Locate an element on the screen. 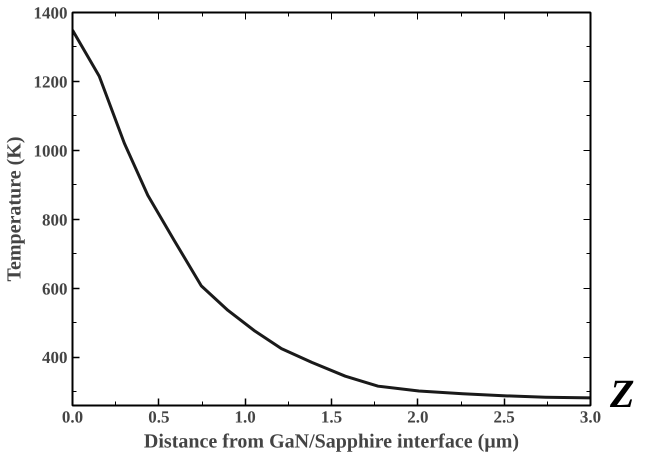 This screenshot has width=660, height=461. x-tick-label: 2.5 is located at coordinates (504, 417).